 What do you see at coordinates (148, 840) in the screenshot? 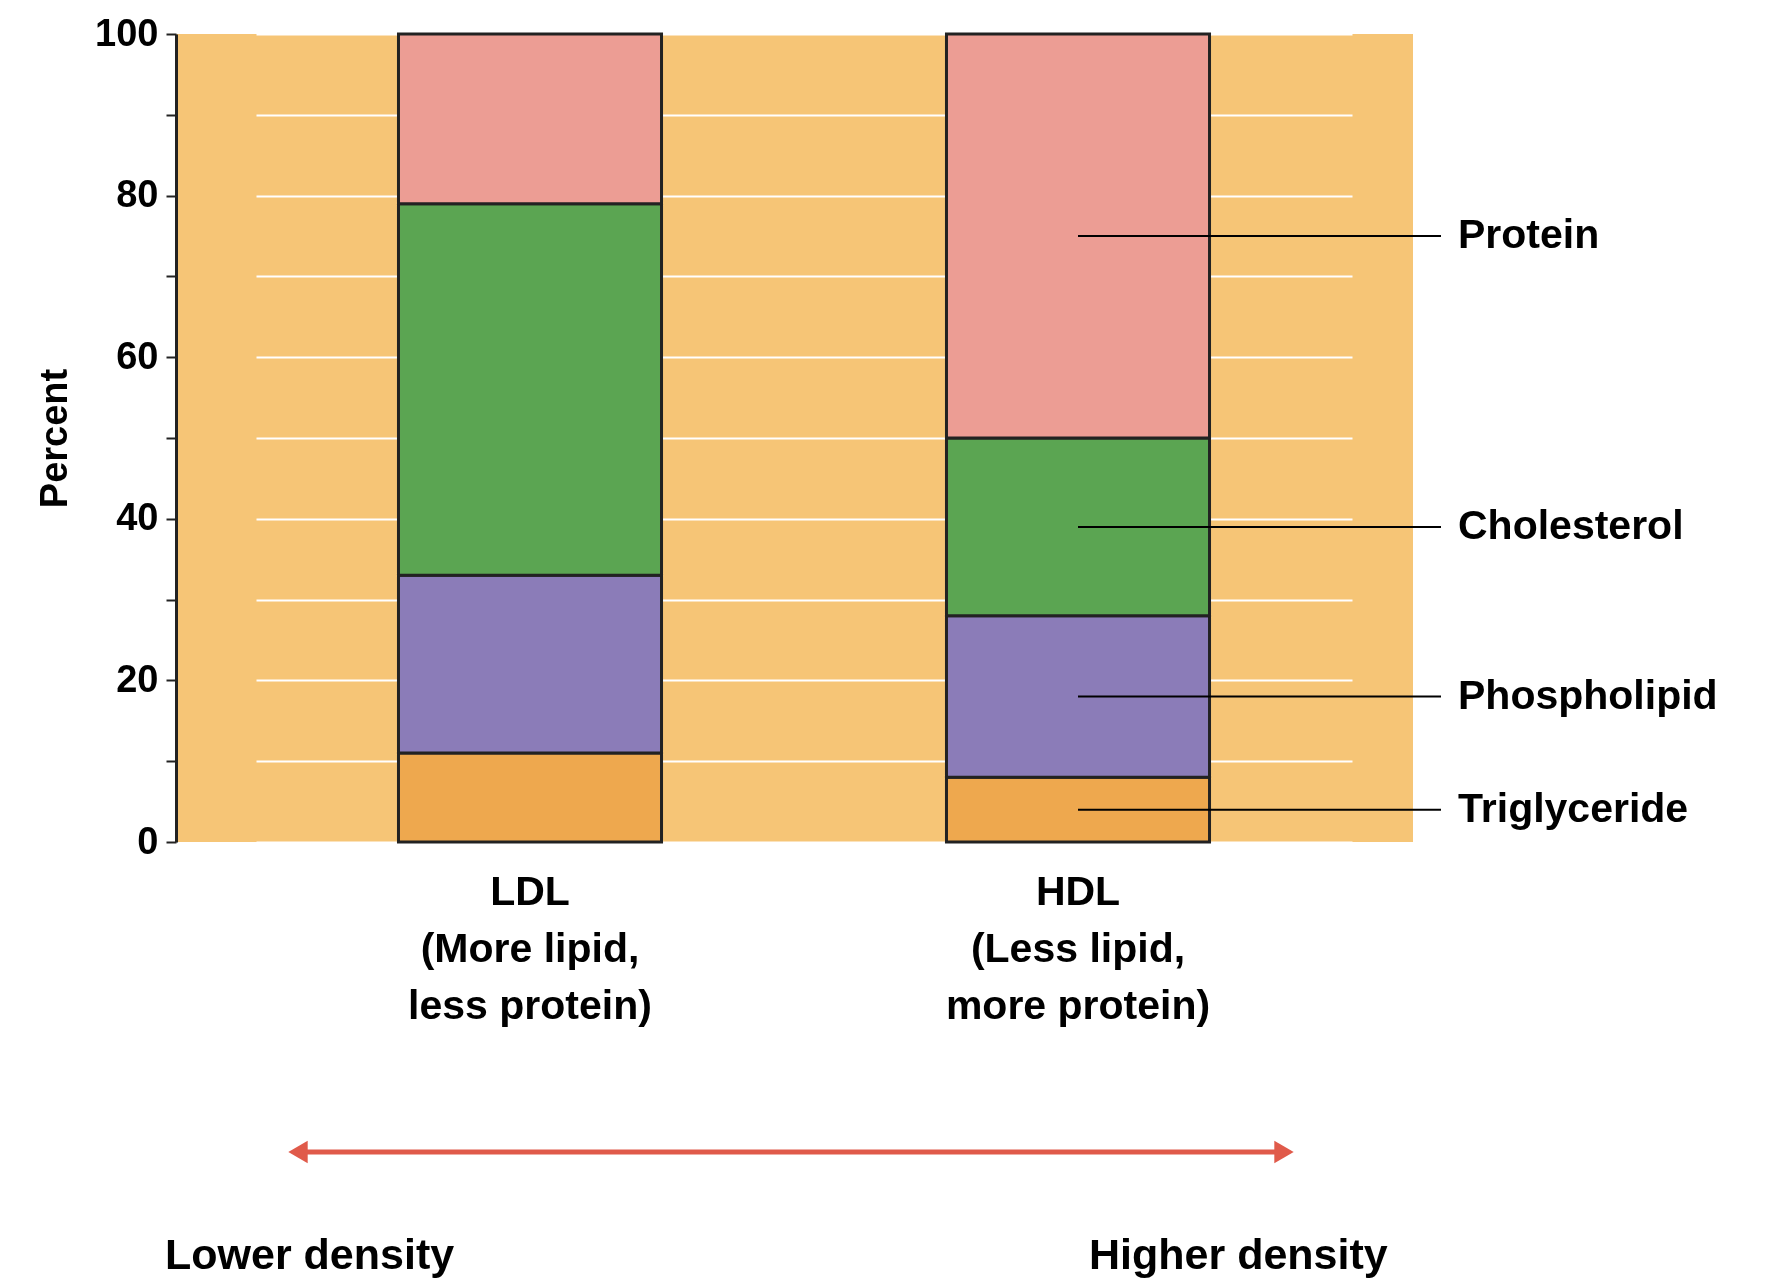
I see `y-tick-label: 0` at bounding box center [148, 840].